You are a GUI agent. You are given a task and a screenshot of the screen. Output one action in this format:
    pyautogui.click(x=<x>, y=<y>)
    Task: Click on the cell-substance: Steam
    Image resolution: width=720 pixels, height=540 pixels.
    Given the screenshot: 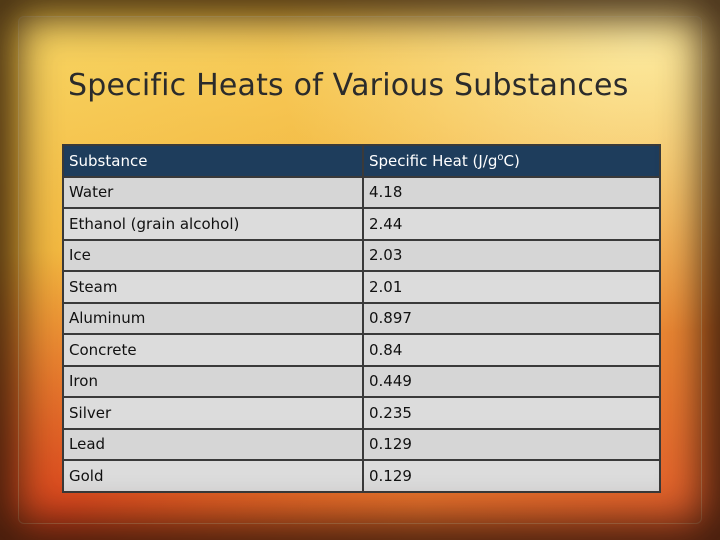 What is the action you would take?
    pyautogui.click(x=213, y=287)
    